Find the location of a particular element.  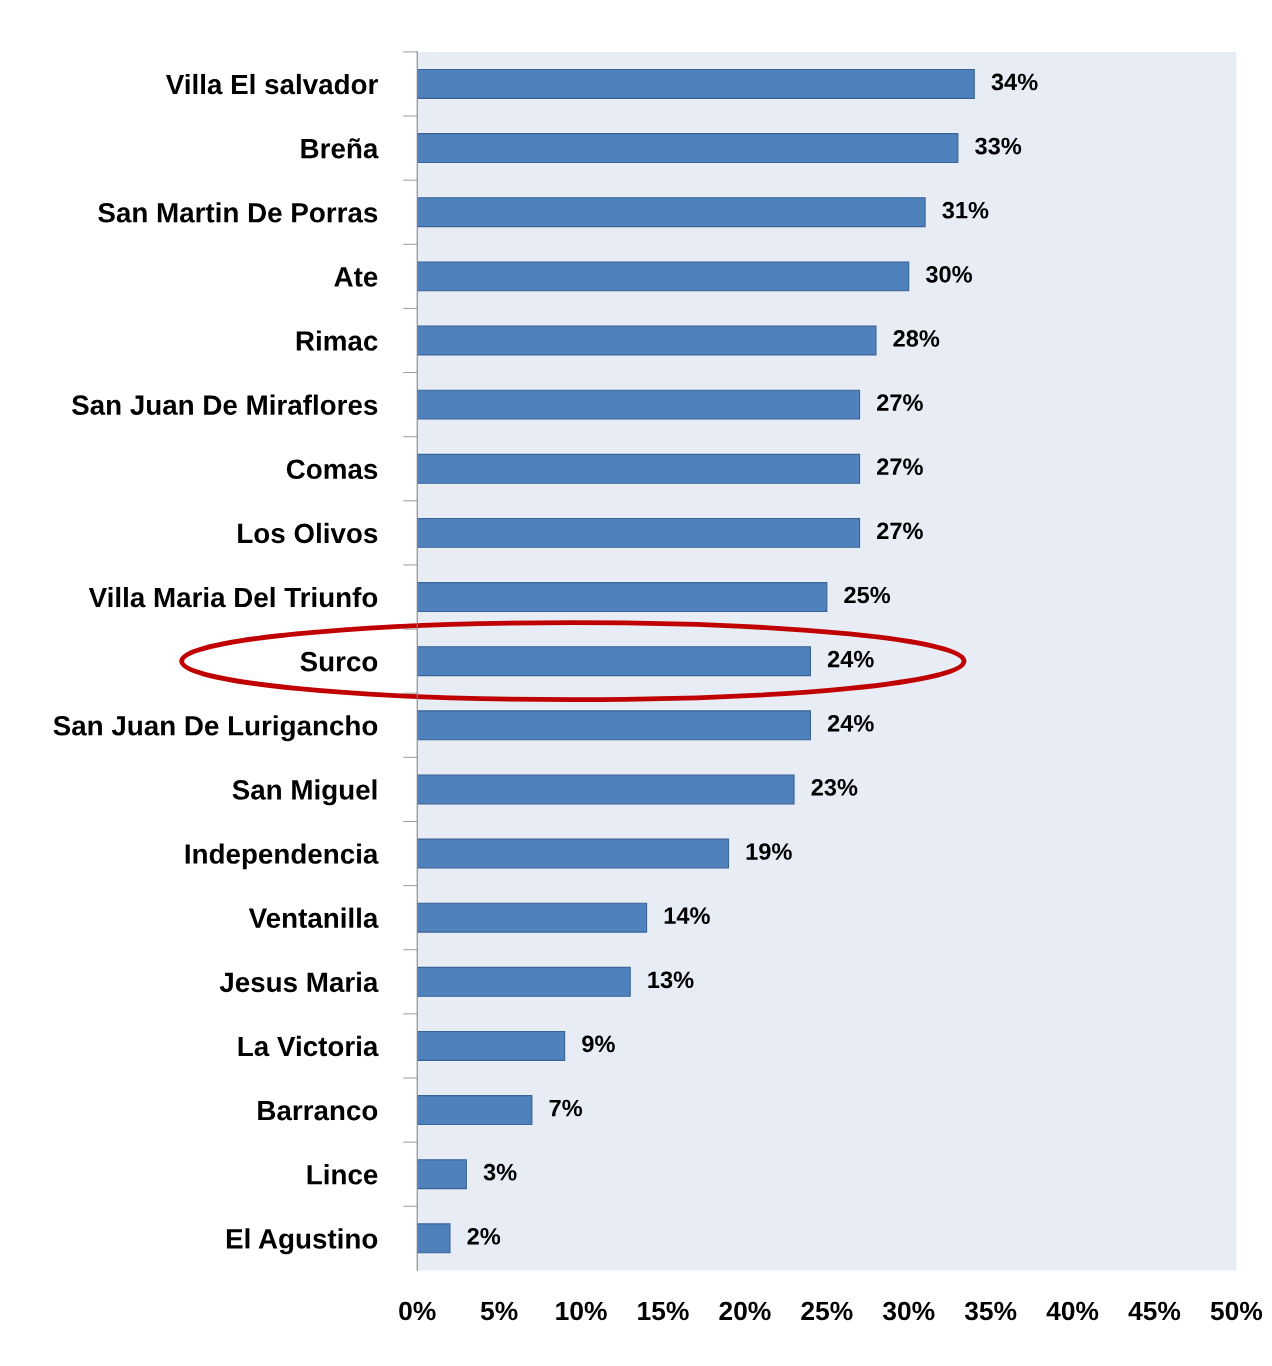

y-tick-label: Breña is located at coordinates (340, 148).